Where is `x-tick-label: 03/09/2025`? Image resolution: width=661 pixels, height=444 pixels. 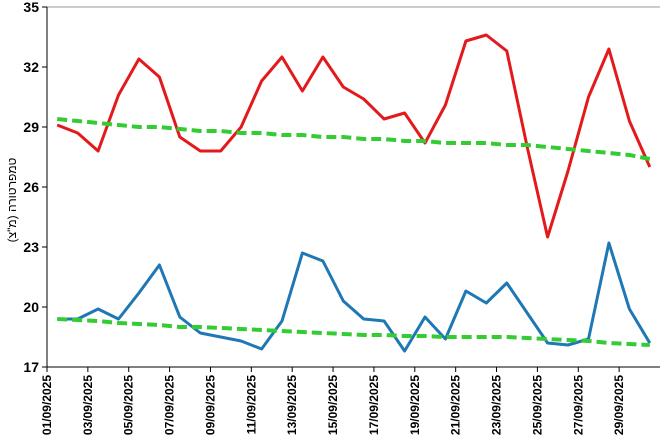 x-tick-label: 03/09/2025 is located at coordinates (88, 405).